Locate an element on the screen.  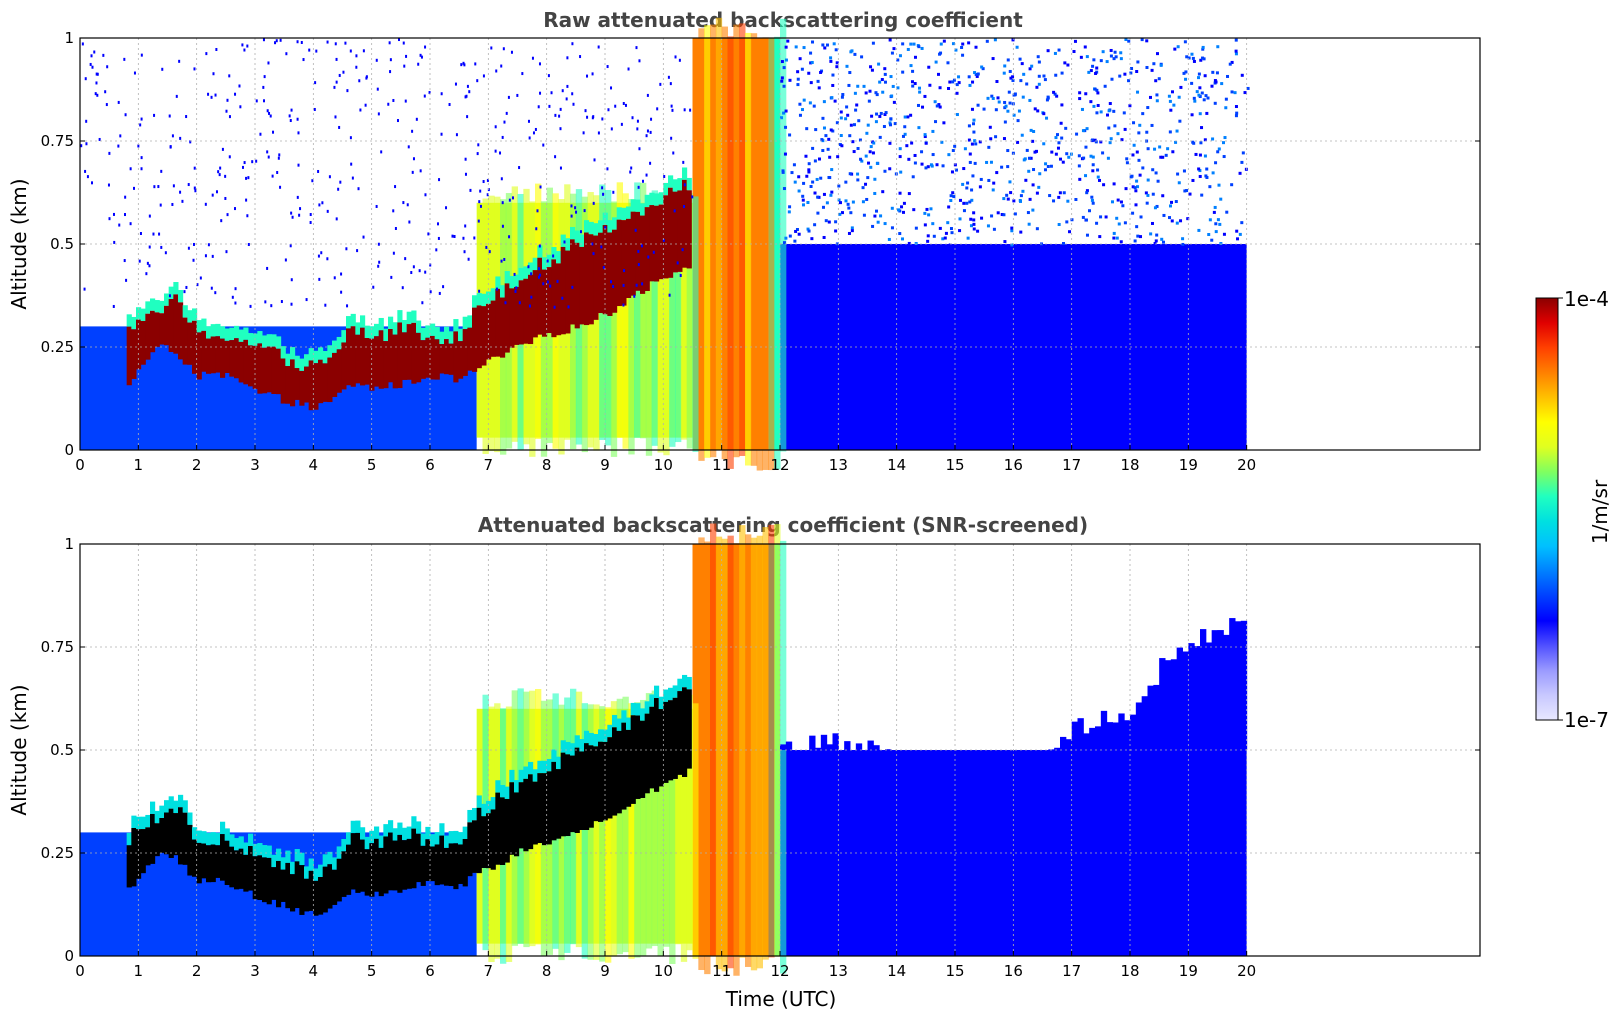
heatmap-column is located at coordinates (596, 832).